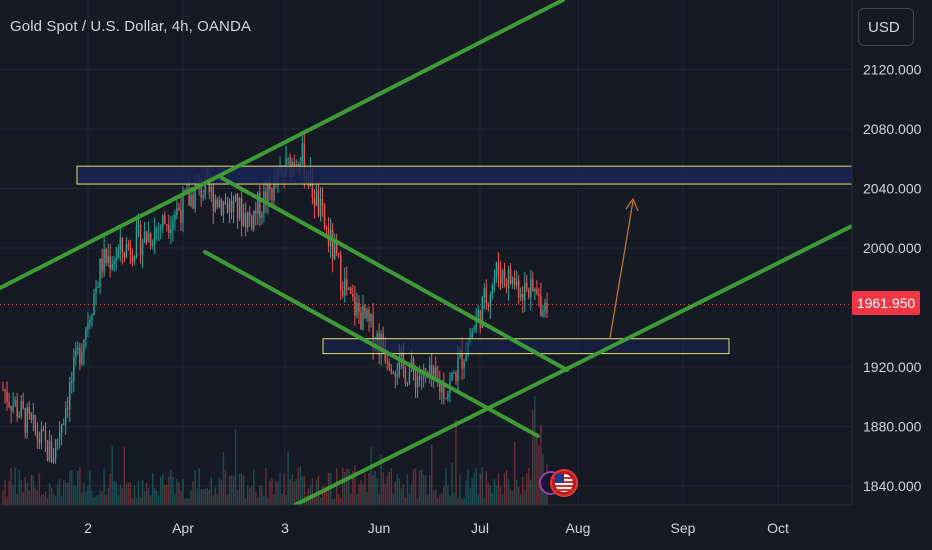 Image resolution: width=932 pixels, height=550 pixels. What do you see at coordinates (130, 26) in the screenshot?
I see `chart-title: Gold Spot / U.S. Dollar, 4h, OANDA` at bounding box center [130, 26].